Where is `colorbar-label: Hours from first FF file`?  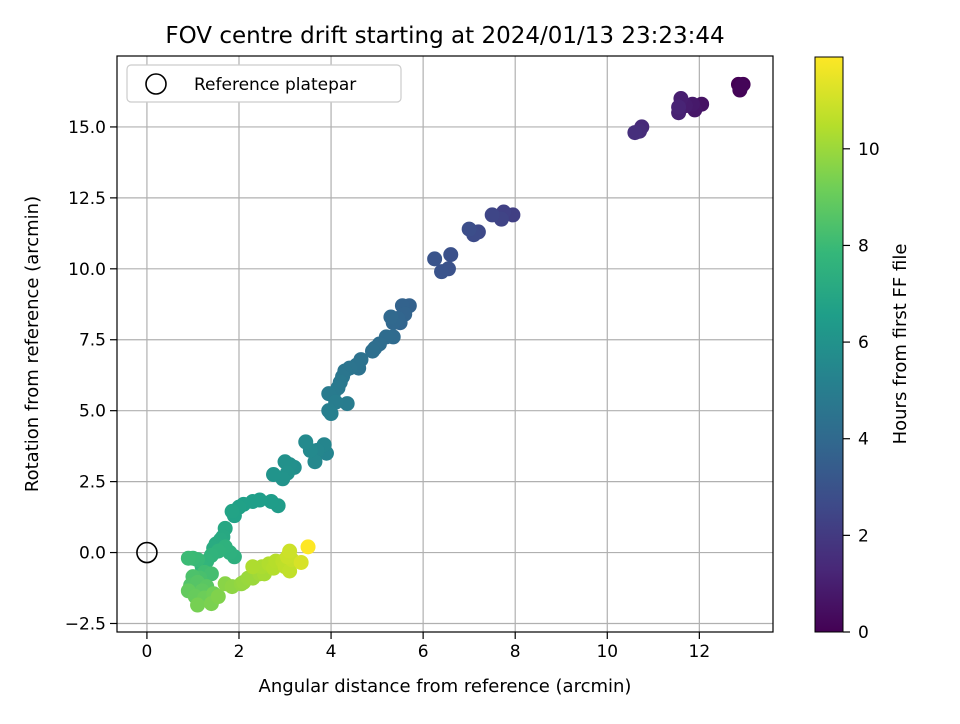
colorbar-label: Hours from first FF file is located at coordinates (900, 344).